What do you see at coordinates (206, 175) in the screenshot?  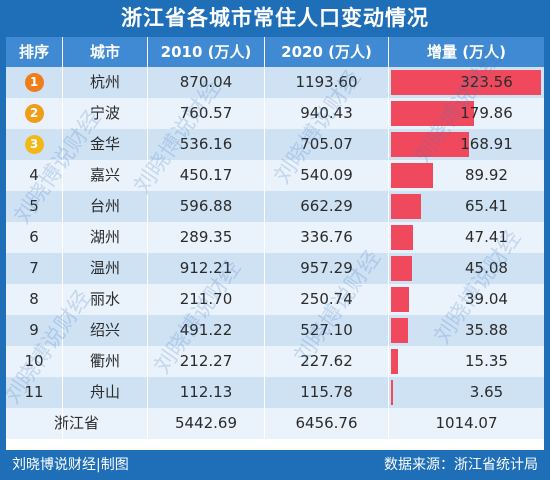 I see `pop-2010-cell: 450.17` at bounding box center [206, 175].